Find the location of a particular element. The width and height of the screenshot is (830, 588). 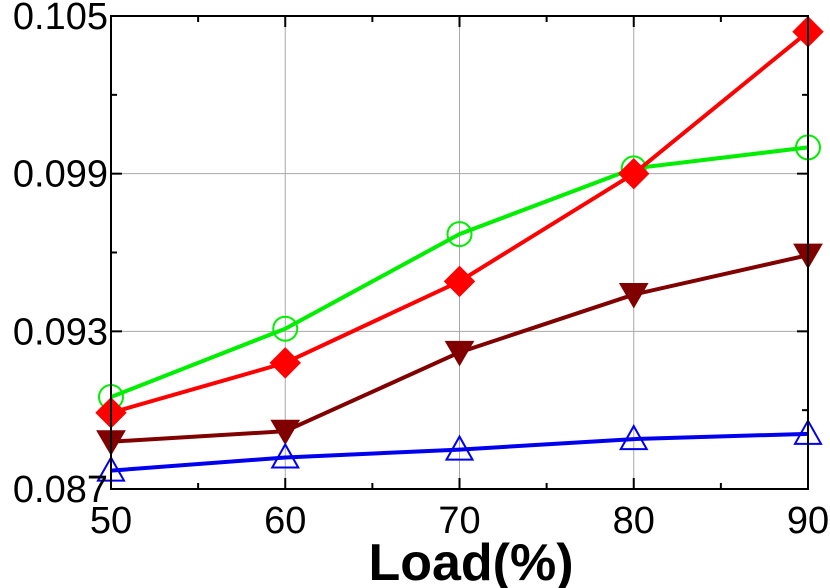

x-tick-label: 90 is located at coordinates (808, 521).